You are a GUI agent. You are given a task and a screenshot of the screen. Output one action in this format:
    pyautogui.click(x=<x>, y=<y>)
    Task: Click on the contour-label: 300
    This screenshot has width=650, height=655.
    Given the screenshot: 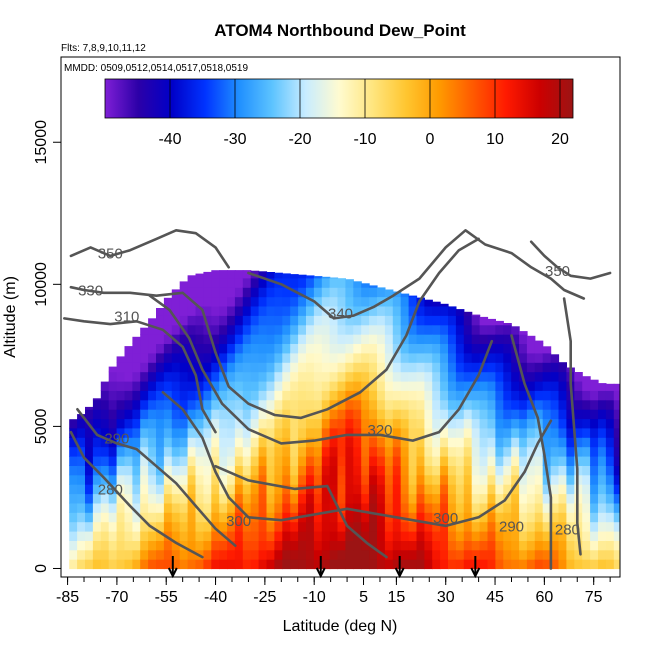 What is the action you would take?
    pyautogui.click(x=238, y=521)
    